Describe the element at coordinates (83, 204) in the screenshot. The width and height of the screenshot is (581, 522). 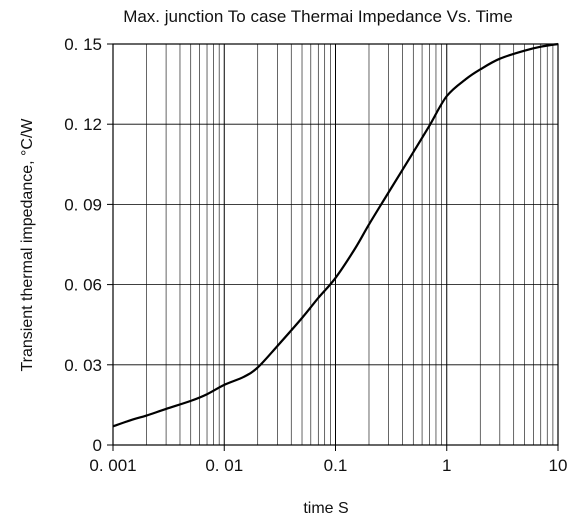
I see `y-tick-label: 0. 09` at that location.